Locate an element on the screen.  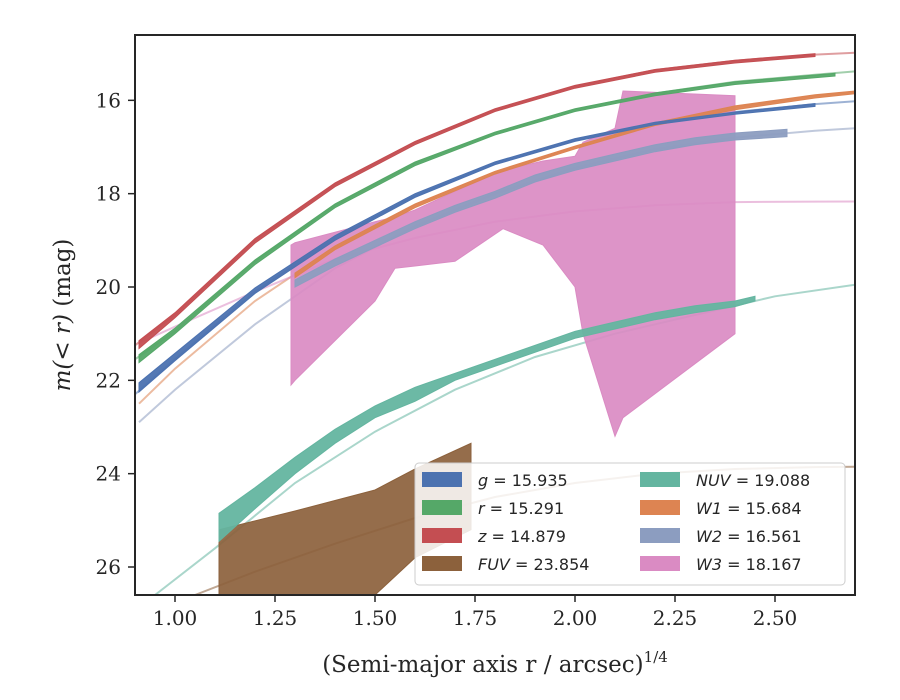
y-tick-label: 22 is located at coordinates (108, 380).